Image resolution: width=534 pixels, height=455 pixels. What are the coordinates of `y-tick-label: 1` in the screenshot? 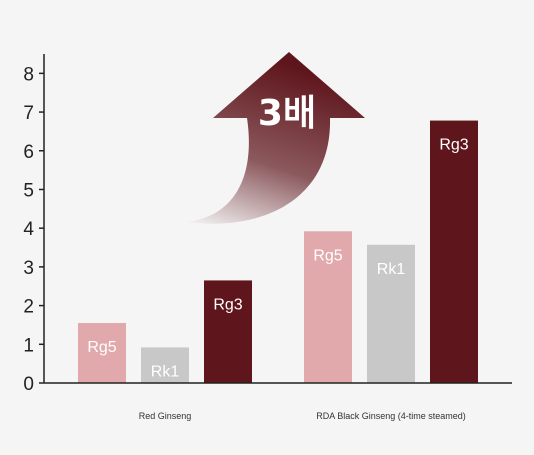 It's located at (28, 345).